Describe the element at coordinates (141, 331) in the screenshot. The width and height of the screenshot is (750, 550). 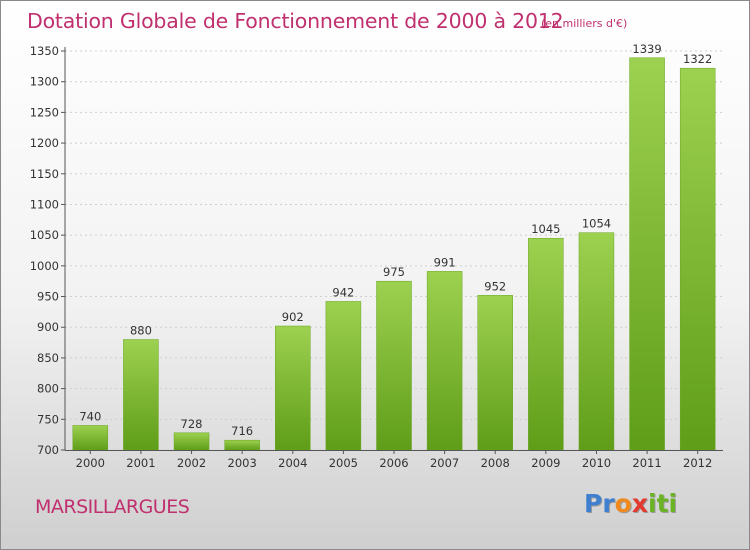
I see `bar-value-label: 880` at that location.